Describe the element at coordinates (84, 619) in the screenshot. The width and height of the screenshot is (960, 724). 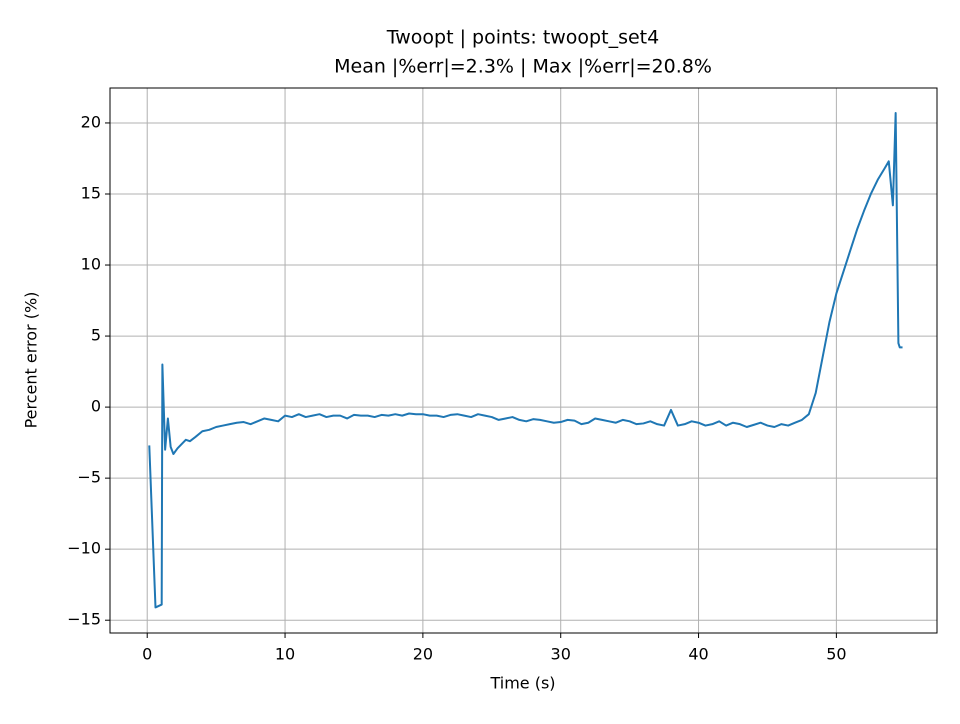
I see `y-tick-label: −15` at that location.